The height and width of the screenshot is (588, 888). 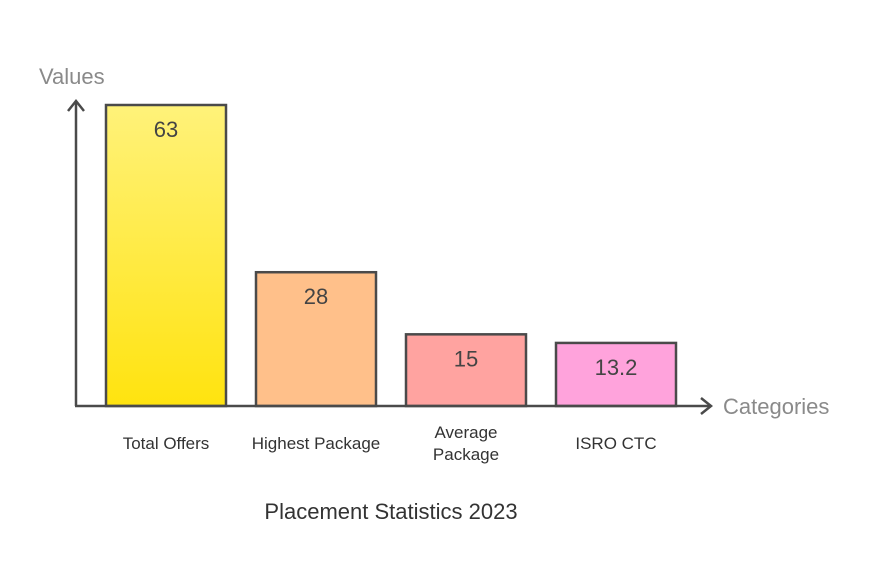 I want to click on x-tick-label: Total Offers, so click(x=166, y=443).